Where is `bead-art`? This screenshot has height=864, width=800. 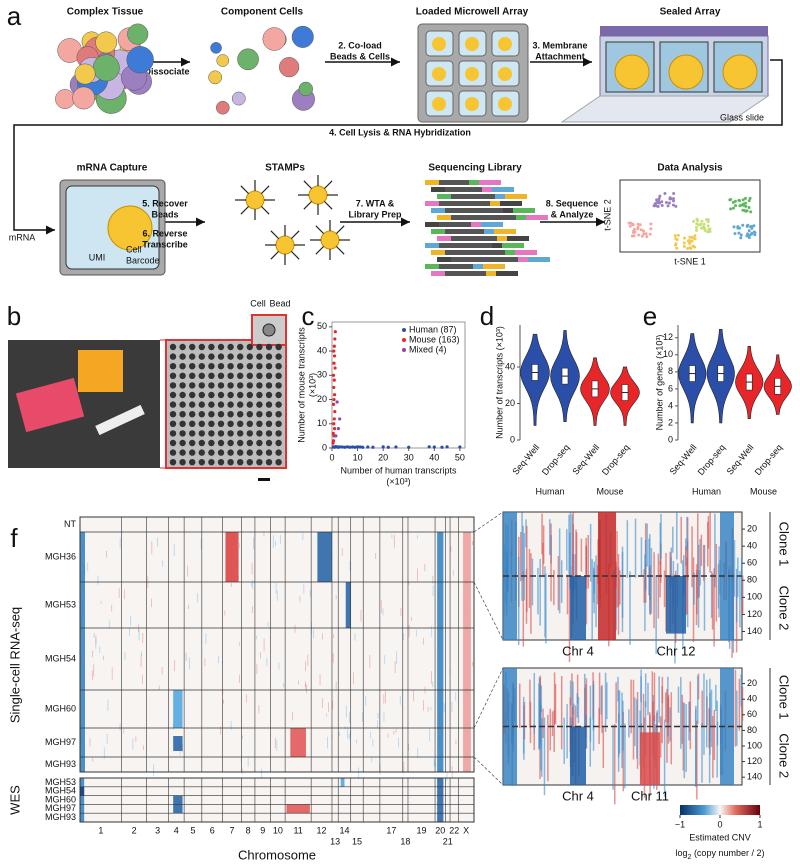 bead-art is located at coordinates (472, 74).